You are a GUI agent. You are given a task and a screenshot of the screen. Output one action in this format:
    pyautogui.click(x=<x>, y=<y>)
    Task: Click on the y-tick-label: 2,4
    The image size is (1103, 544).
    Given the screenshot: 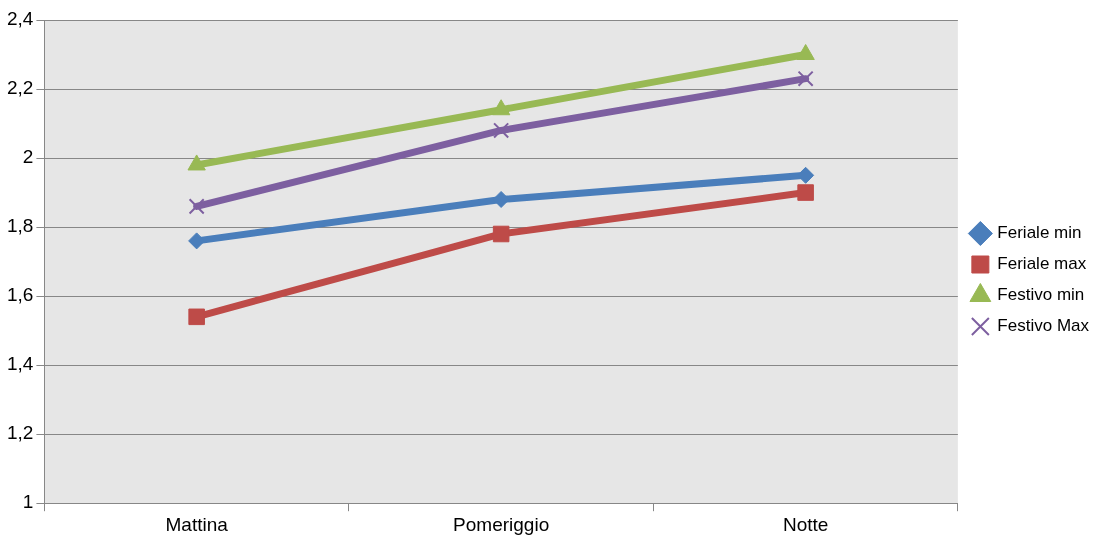 What is the action you would take?
    pyautogui.click(x=20, y=19)
    